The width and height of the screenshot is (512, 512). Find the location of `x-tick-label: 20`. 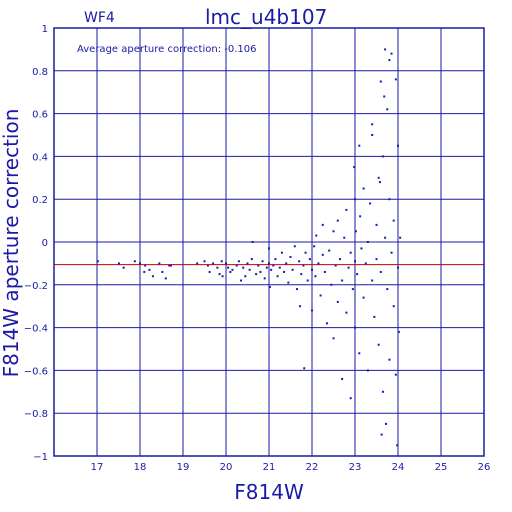

x-tick-label: 20 is located at coordinates (226, 467).